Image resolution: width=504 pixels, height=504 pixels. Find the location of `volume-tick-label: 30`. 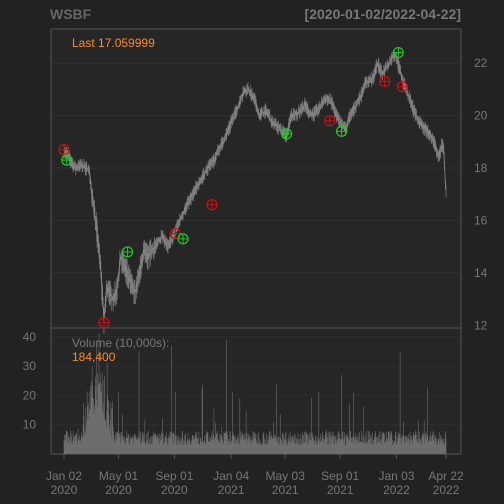

volume-tick-label: 30 is located at coordinates (30, 366).